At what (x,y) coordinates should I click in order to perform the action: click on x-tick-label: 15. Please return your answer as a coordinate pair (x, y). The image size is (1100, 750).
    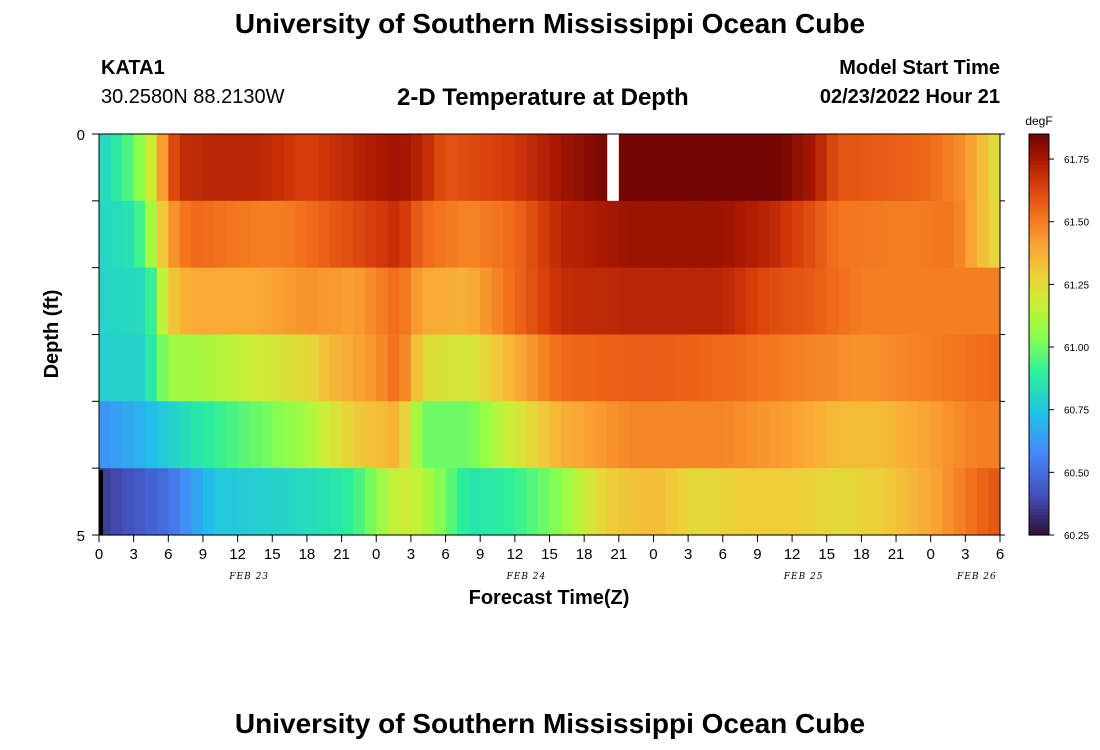
    Looking at the image, I should click on (826, 554).